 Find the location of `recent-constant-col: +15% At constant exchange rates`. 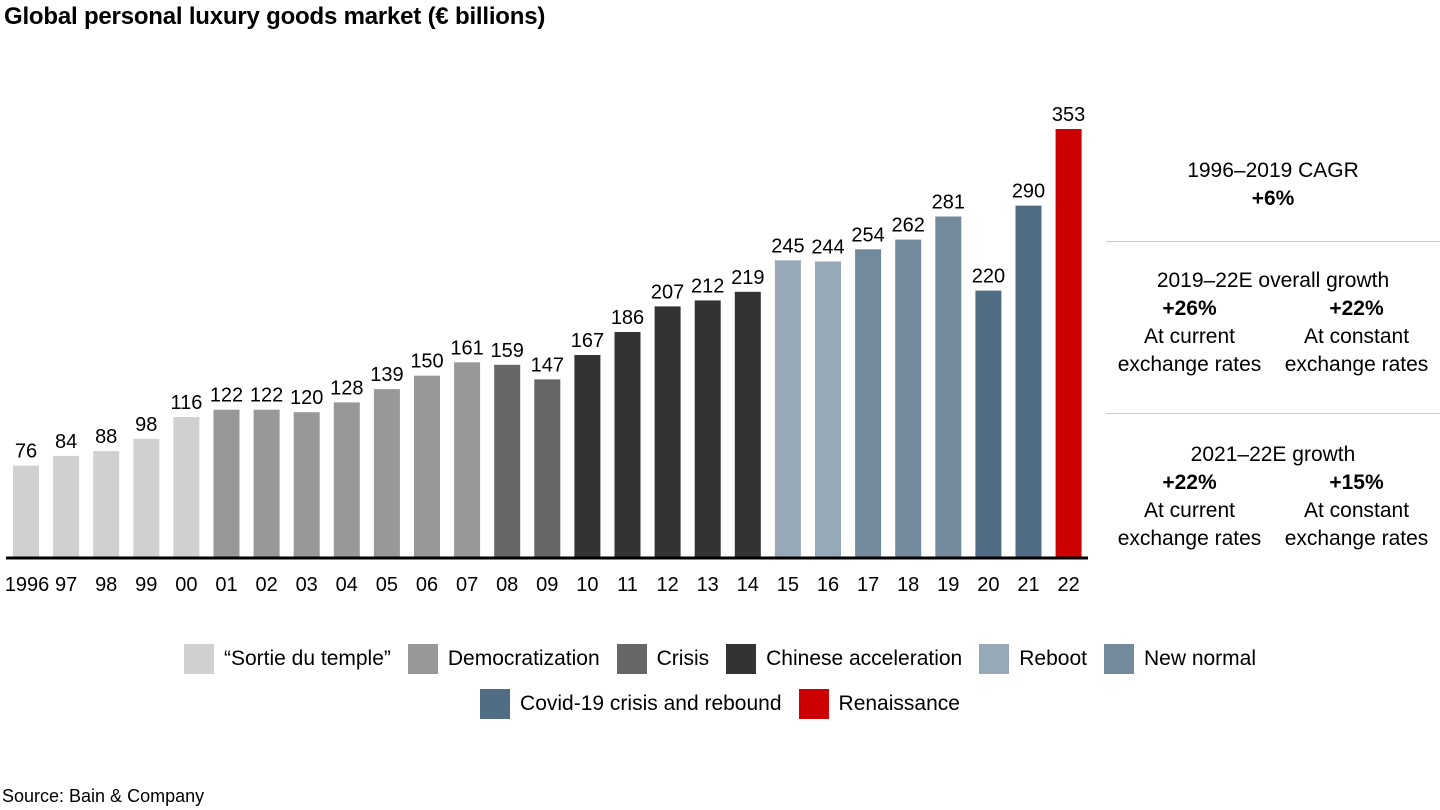

recent-constant-col: +15% At constant exchange rates is located at coordinates (1356, 511).